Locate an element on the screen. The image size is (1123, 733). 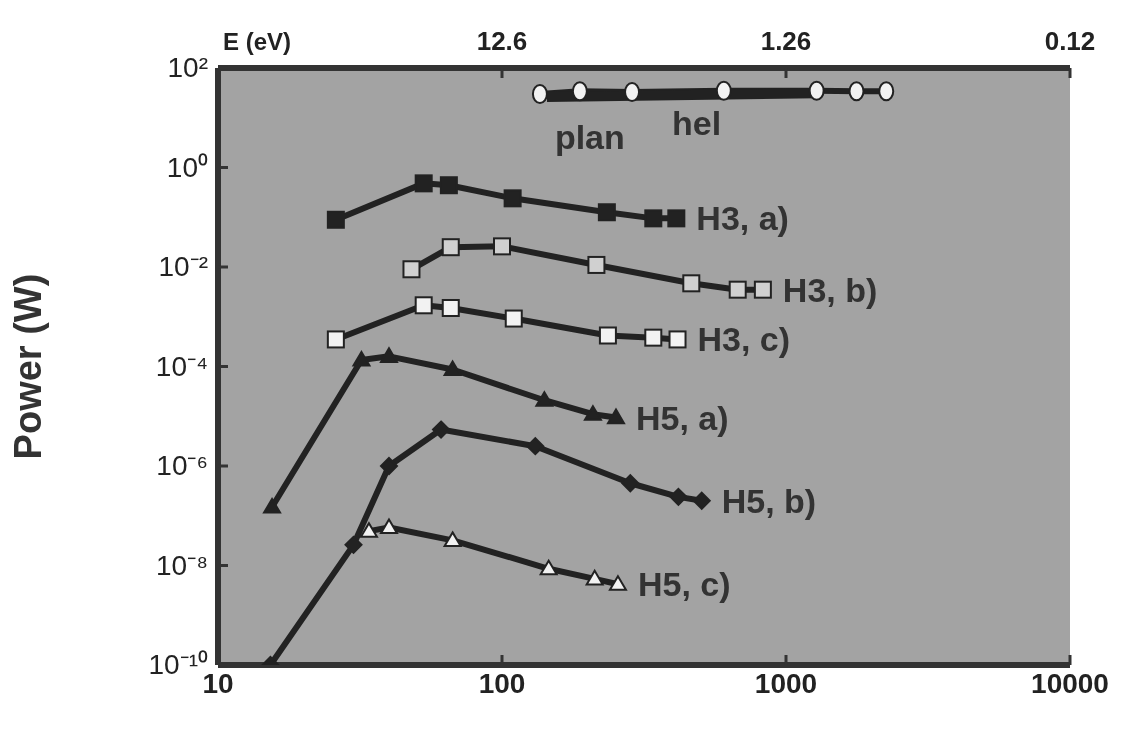
series-label: plan is located at coordinates (589, 137).